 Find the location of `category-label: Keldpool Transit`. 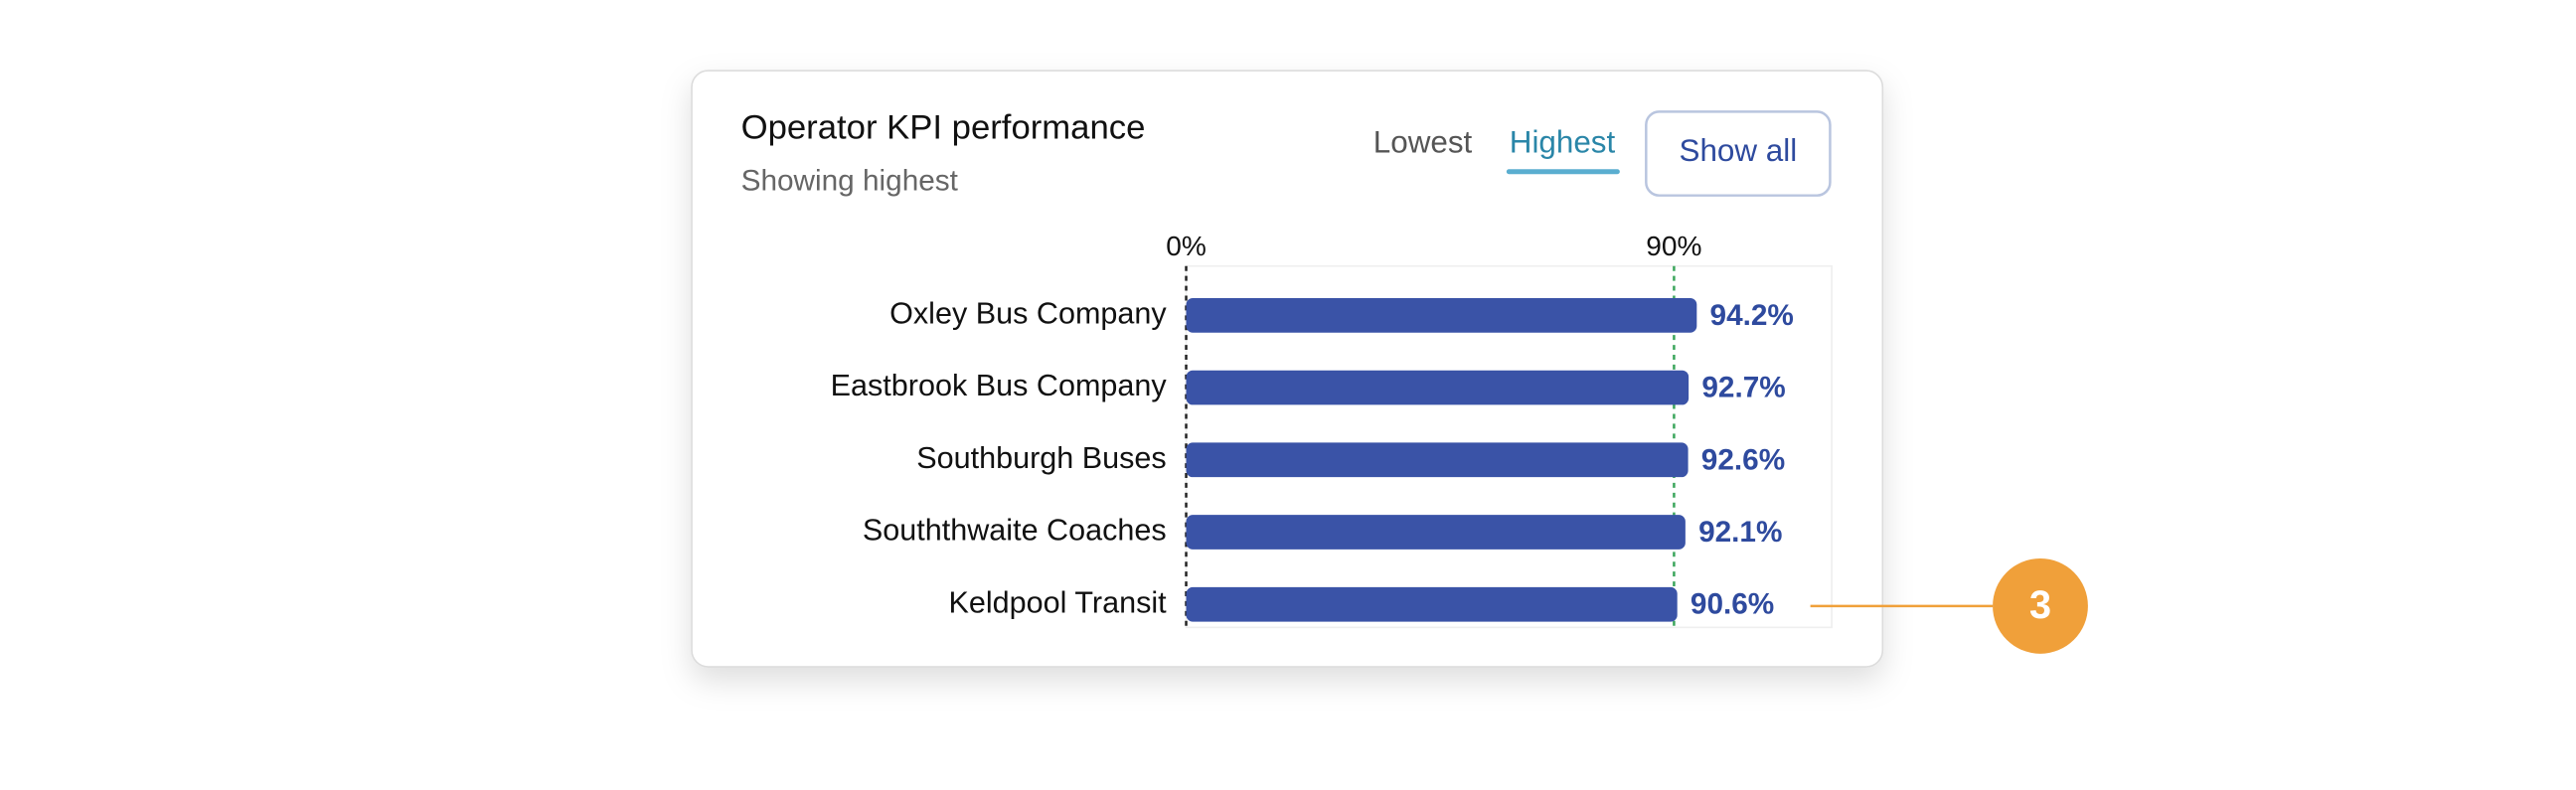

category-label: Keldpool Transit is located at coordinates (1058, 602).